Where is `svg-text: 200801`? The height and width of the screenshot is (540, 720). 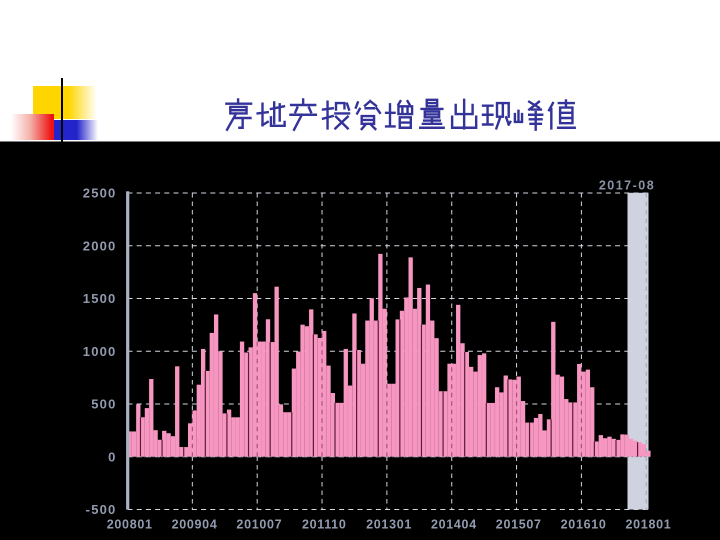
svg-text: 200801 is located at coordinates (130, 525).